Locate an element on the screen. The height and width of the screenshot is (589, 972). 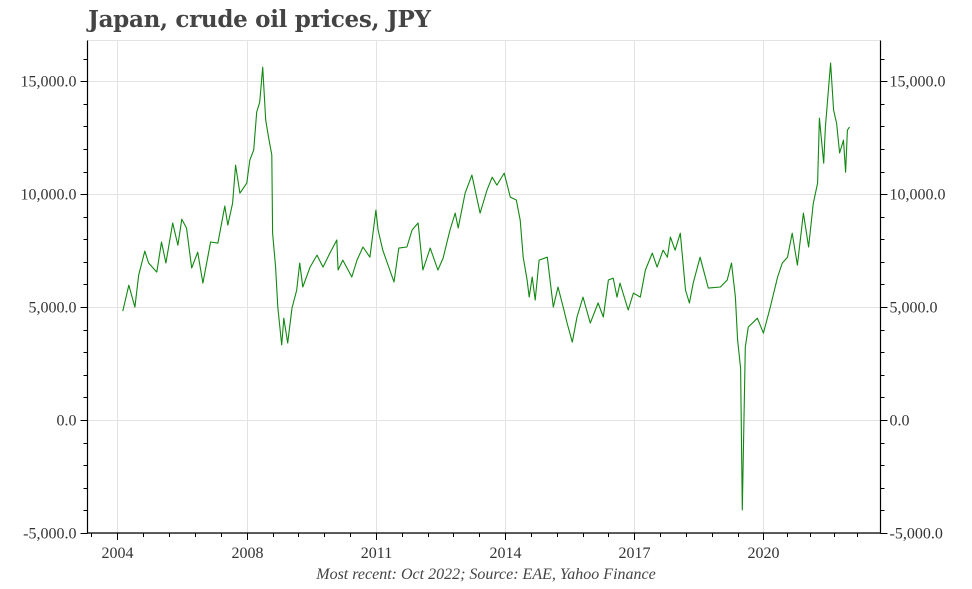
x-tick-label: 2017 is located at coordinates (635, 553).